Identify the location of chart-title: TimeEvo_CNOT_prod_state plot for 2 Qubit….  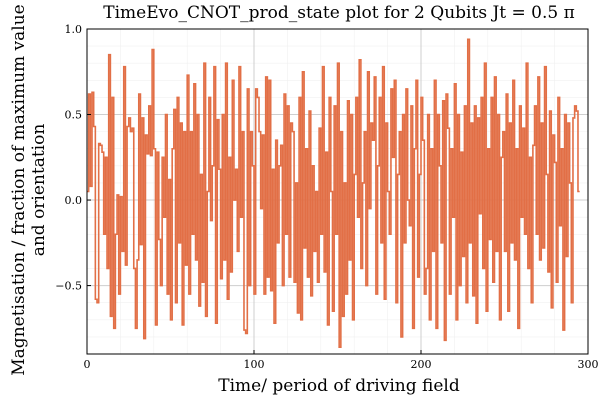
(339, 13).